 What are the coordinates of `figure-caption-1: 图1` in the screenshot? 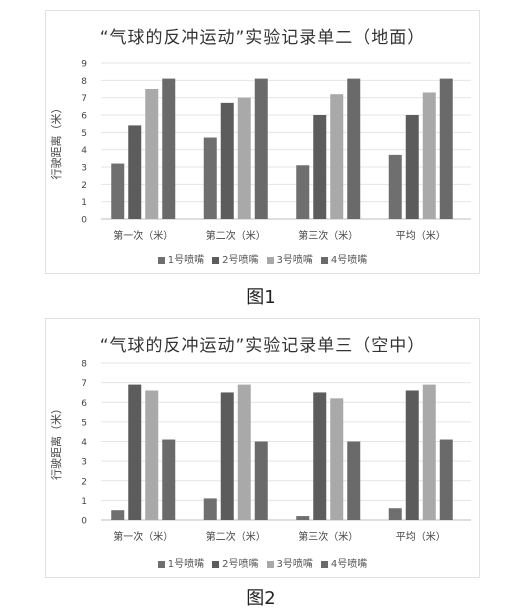 It's located at (261, 297).